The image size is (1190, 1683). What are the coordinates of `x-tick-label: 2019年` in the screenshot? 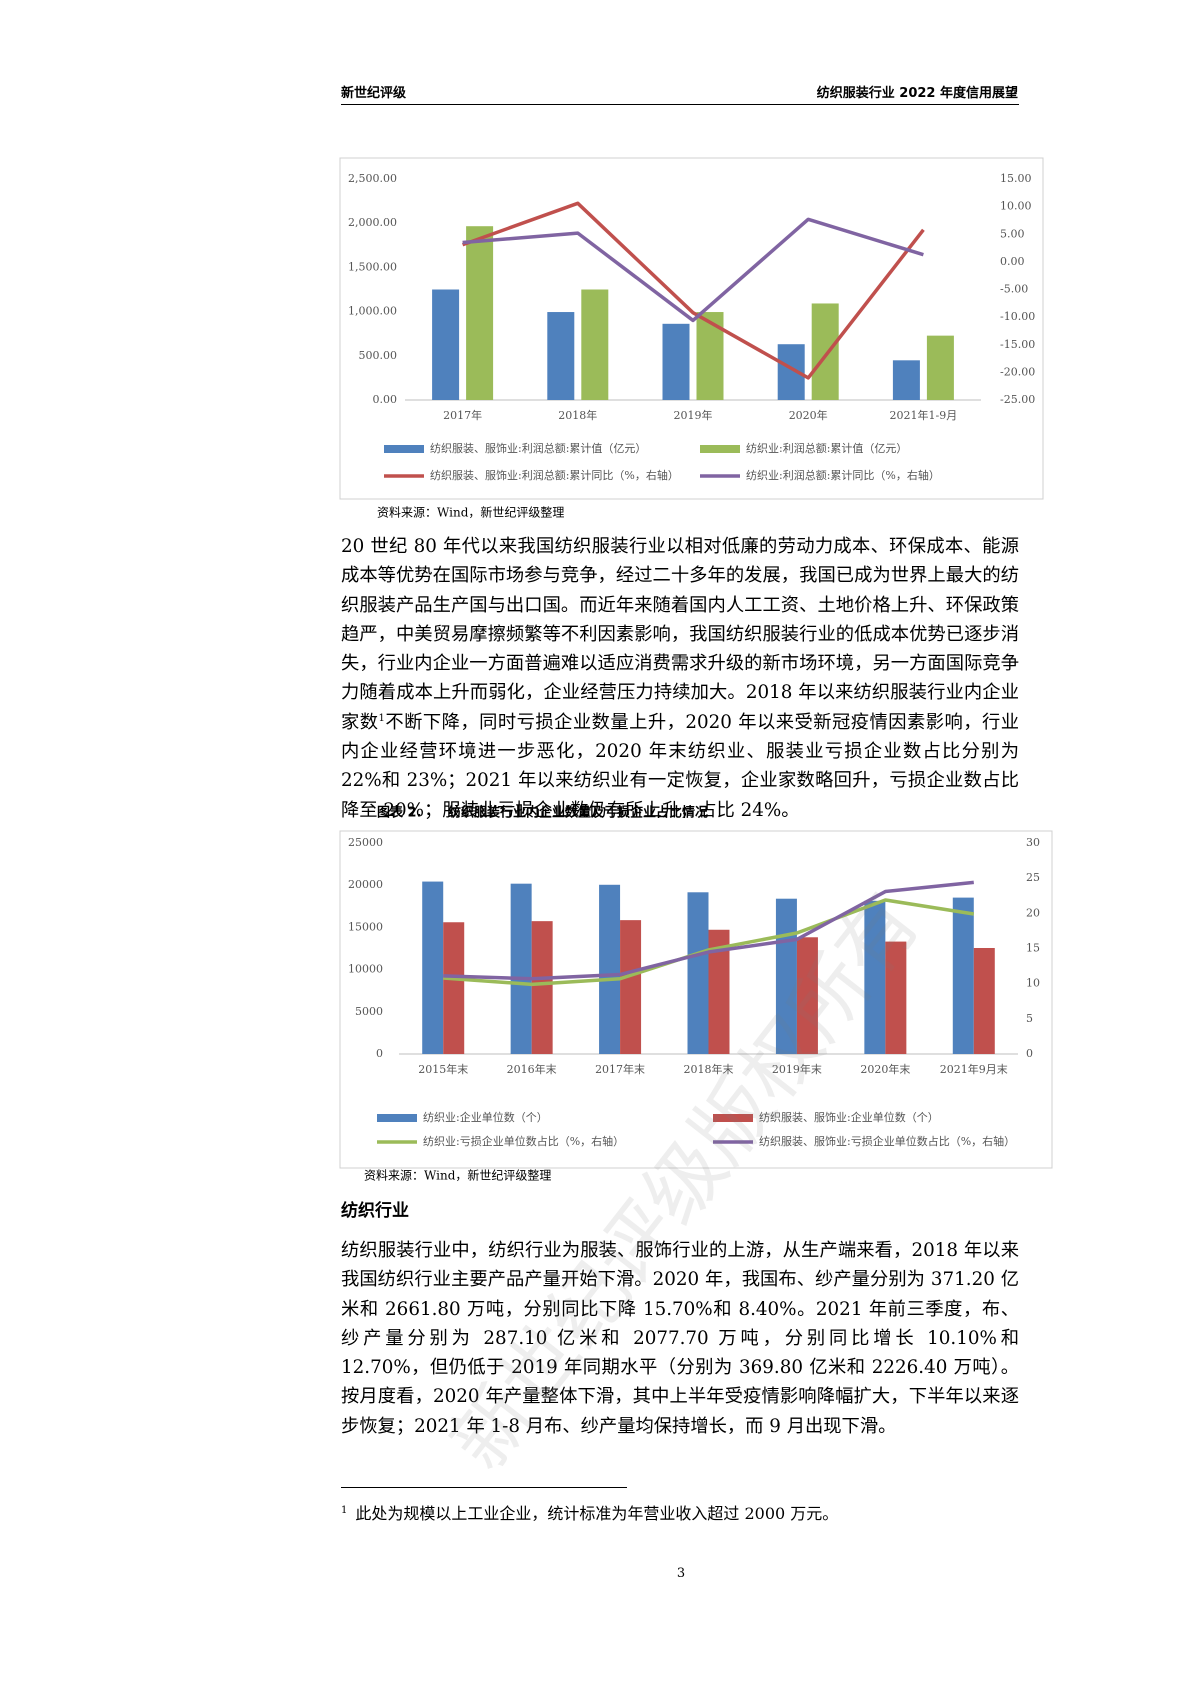 It's located at (693, 415).